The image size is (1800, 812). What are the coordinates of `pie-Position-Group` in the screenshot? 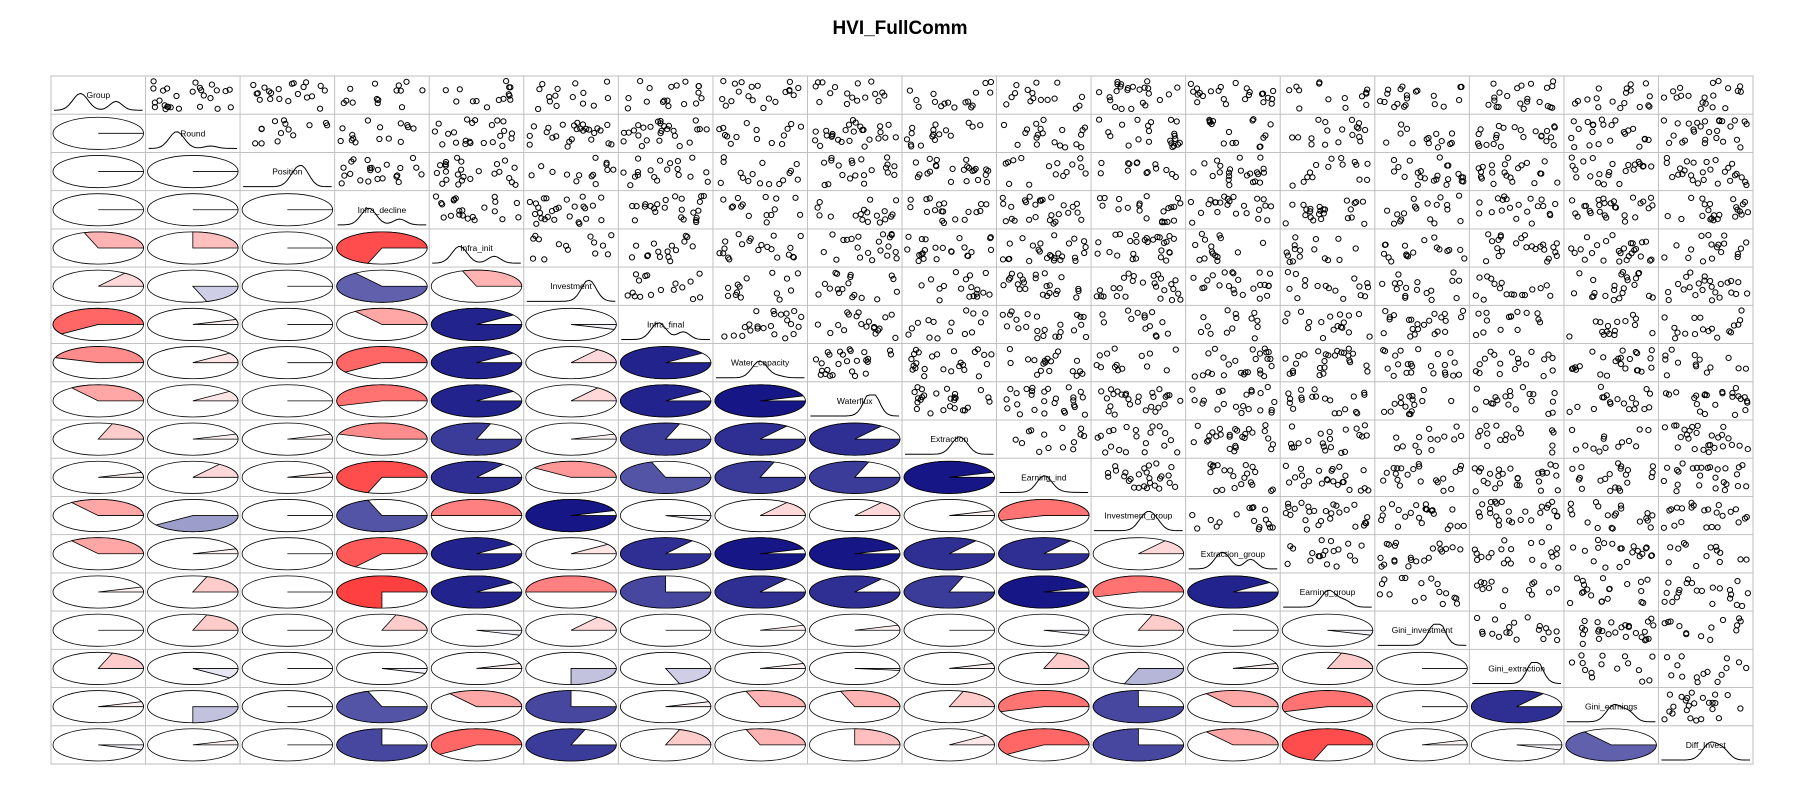 It's located at (98, 172).